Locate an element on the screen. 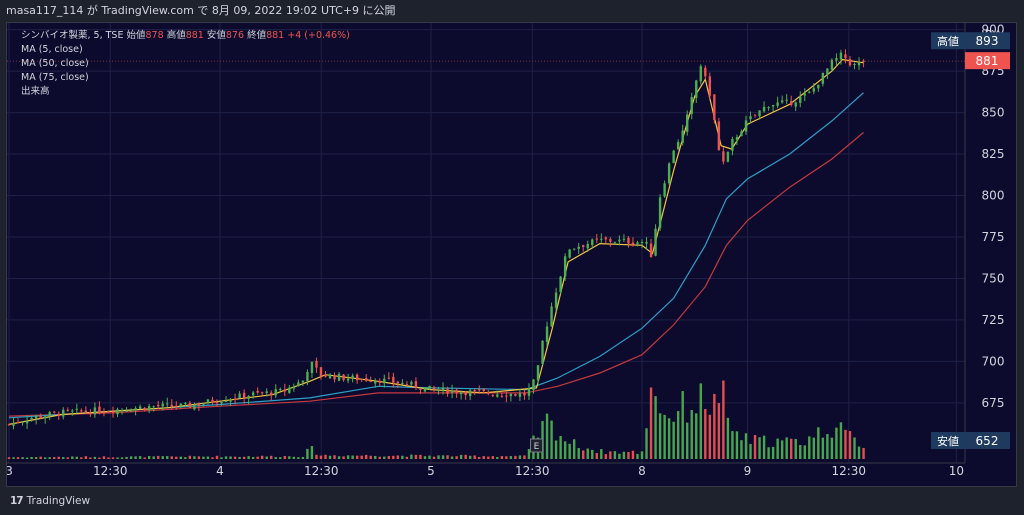  legend-ma50: MA (50, close) is located at coordinates (55, 63).